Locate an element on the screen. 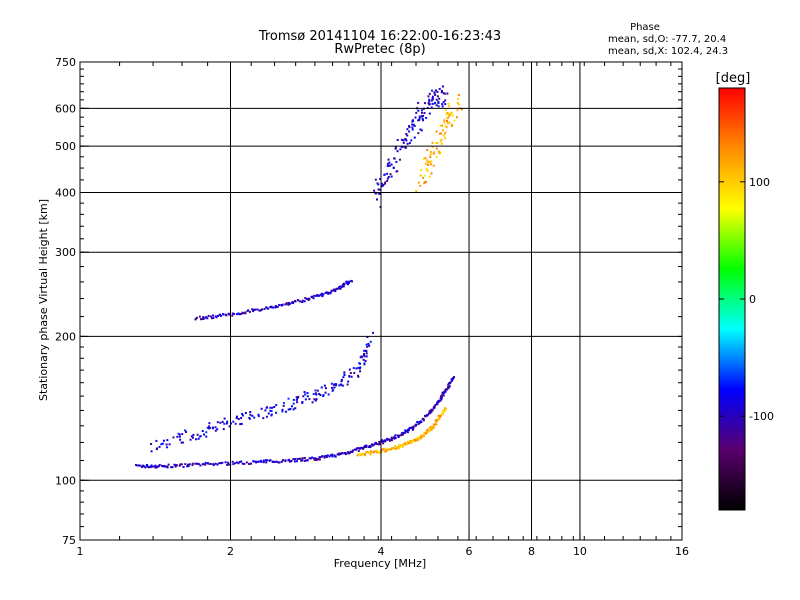 The height and width of the screenshot is (600, 800). x-tick-label: 6 is located at coordinates (469, 551).